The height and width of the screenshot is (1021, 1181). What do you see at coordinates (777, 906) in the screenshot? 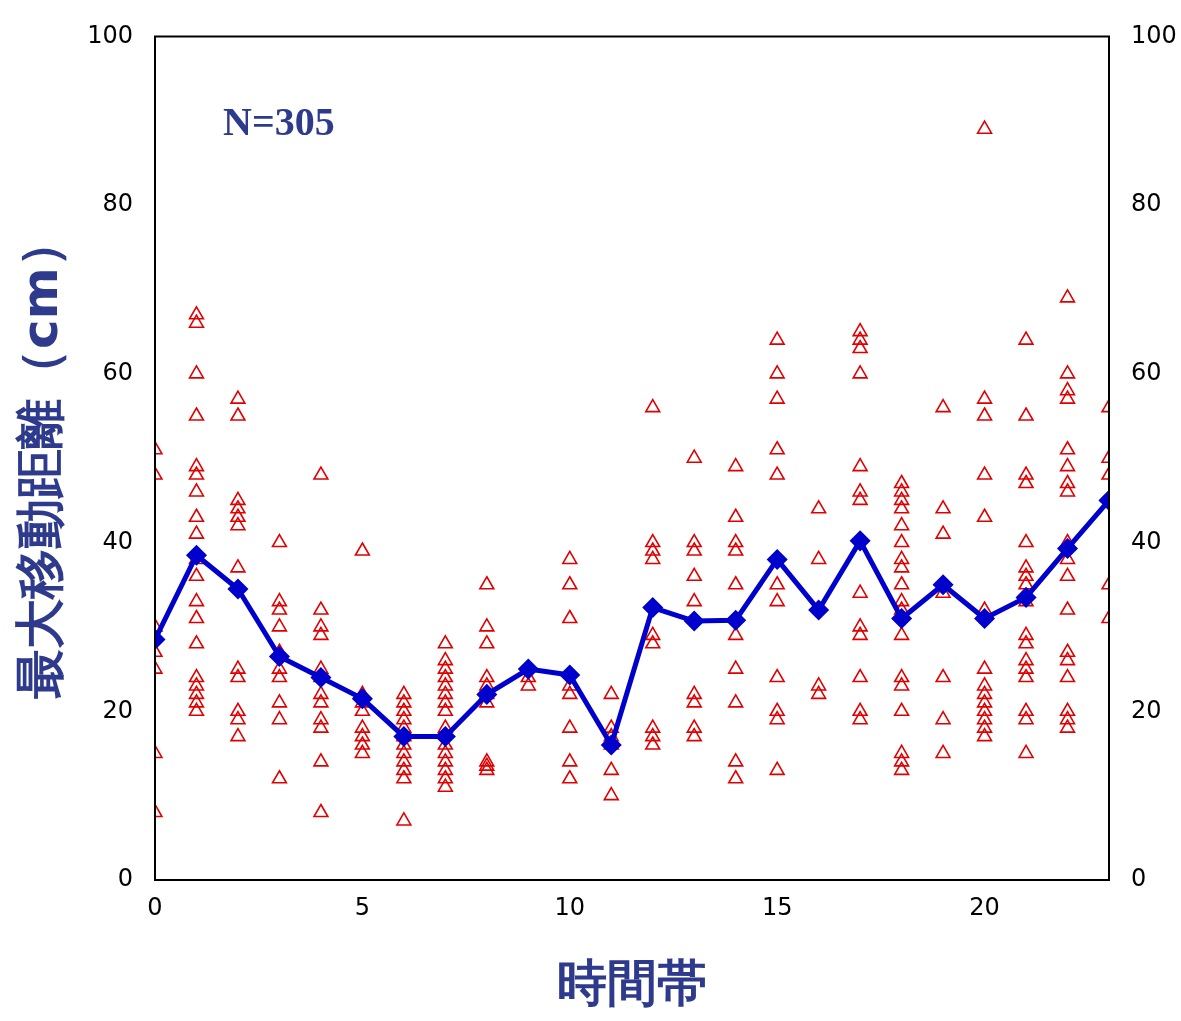
I see `x-tick-label: 15` at bounding box center [777, 906].